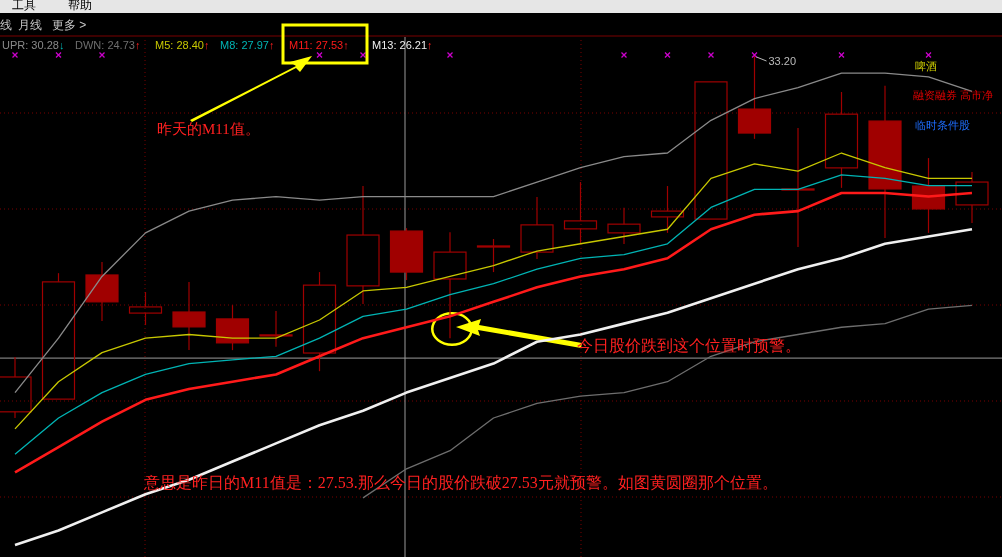 This screenshot has width=1002, height=557. What do you see at coordinates (208, 129) in the screenshot?
I see `annotation: 昨天的M11值。` at bounding box center [208, 129].